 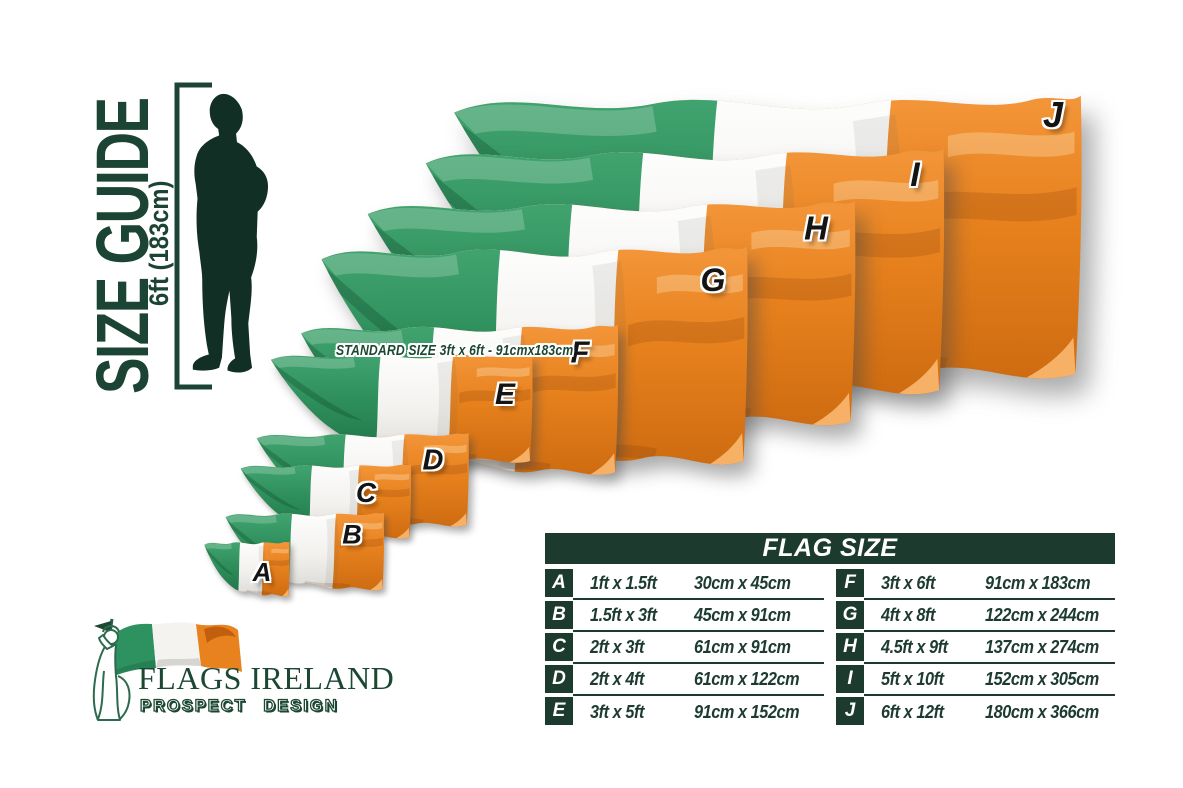 I want to click on size-imperial: 3ft x 6ft, so click(x=908, y=582).